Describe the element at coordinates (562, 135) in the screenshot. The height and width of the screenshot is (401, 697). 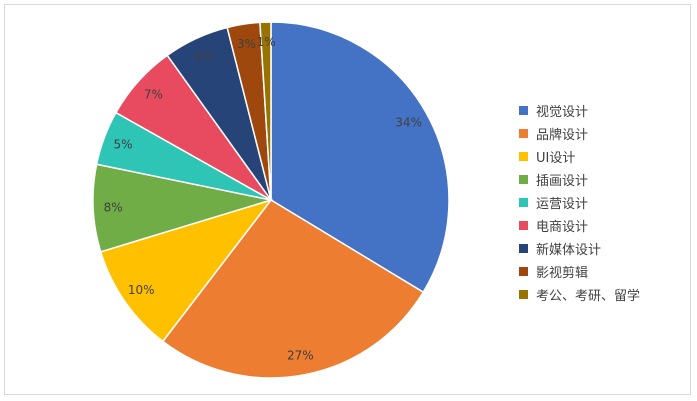
I see `legend-label: 品牌设计` at that location.